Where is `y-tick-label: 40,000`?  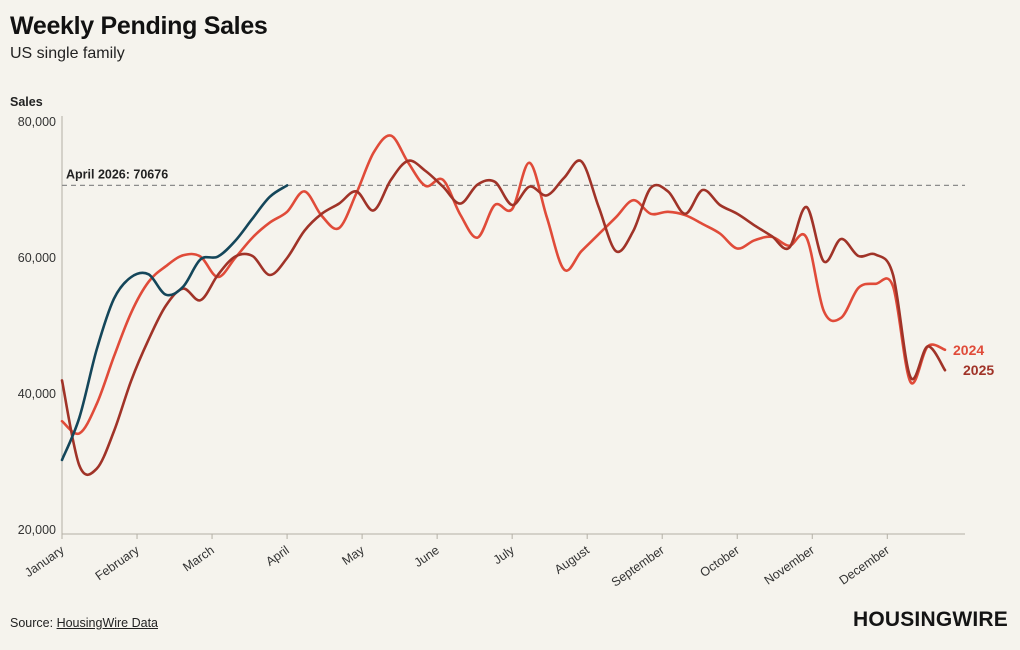 y-tick-label: 40,000 is located at coordinates (37, 394).